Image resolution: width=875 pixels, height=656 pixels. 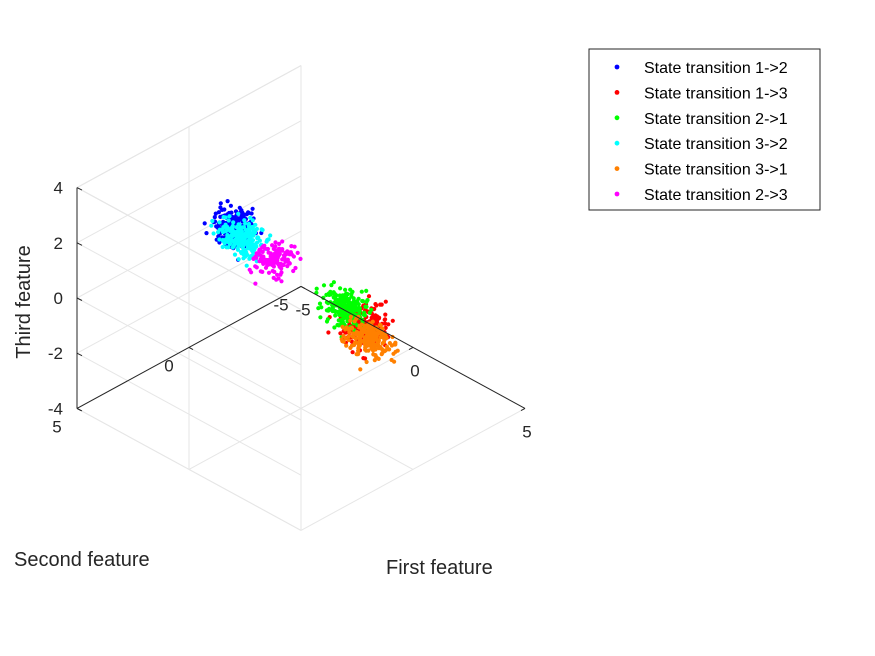 What do you see at coordinates (58, 243) in the screenshot?
I see `z-tick-label: 2` at bounding box center [58, 243].